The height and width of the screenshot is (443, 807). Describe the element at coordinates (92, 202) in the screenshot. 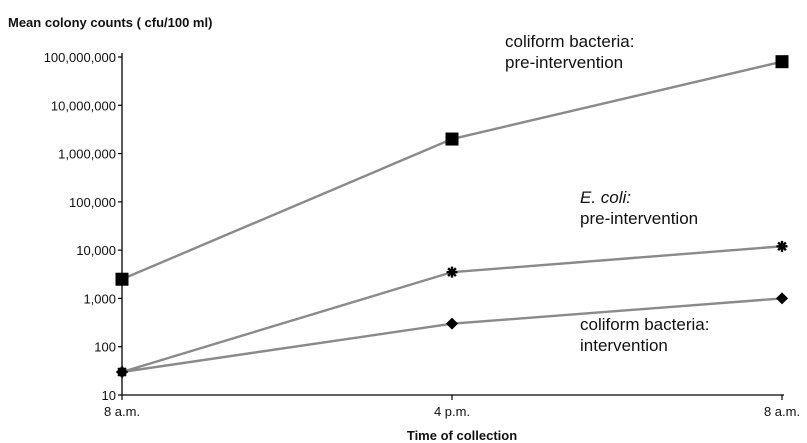

I see `y-tick-label: 100,000` at that location.